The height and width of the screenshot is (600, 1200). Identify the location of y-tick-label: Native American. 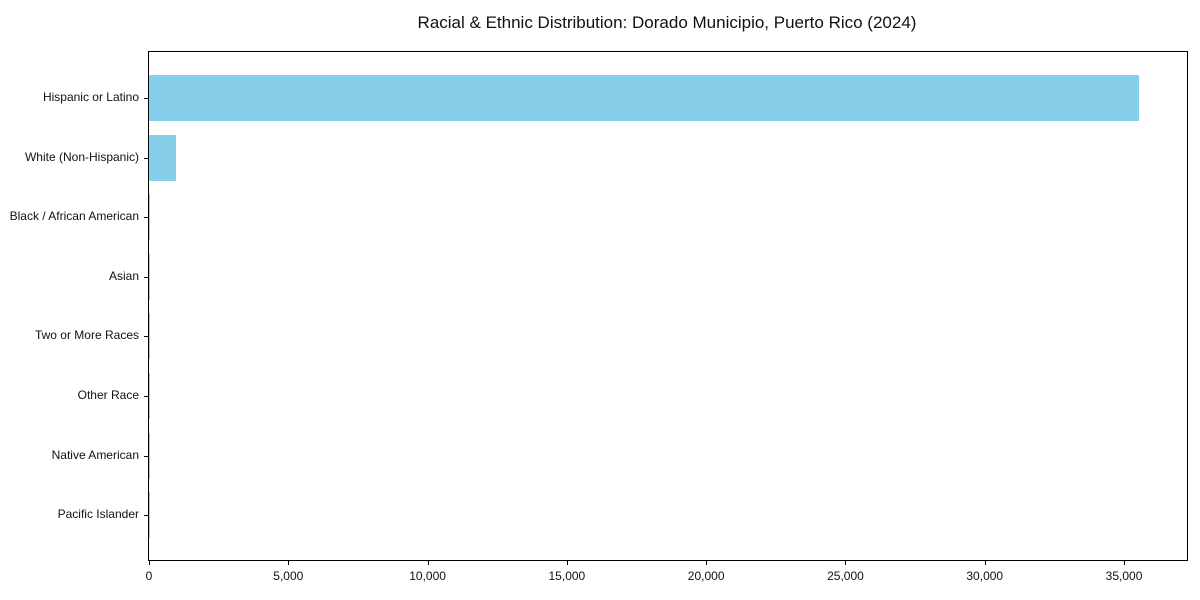
(95, 454).